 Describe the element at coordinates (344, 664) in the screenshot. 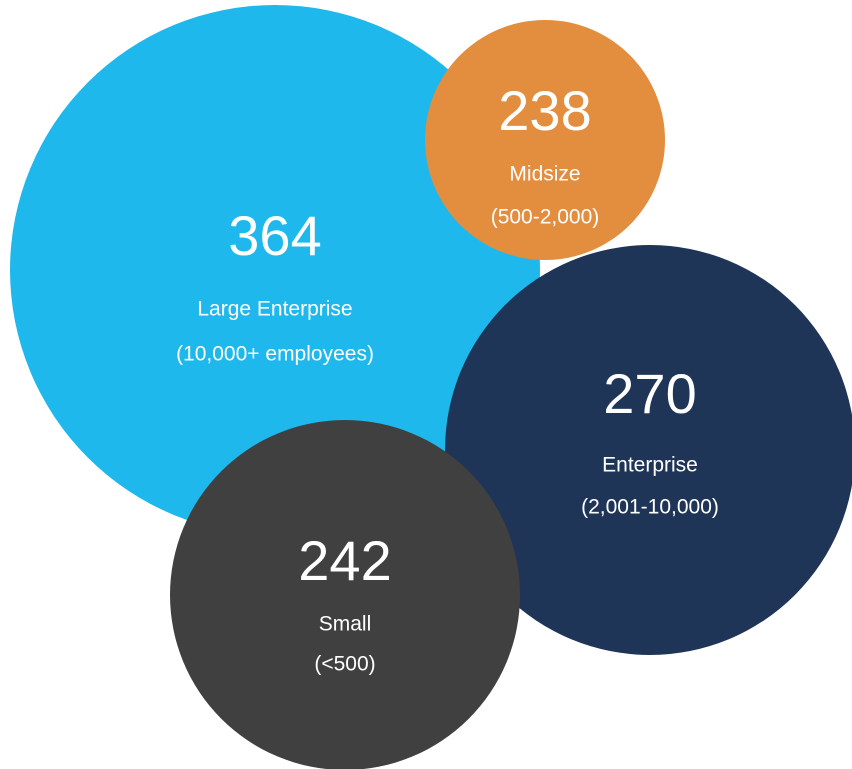

I see `bubble-sublabel: (<500)` at that location.